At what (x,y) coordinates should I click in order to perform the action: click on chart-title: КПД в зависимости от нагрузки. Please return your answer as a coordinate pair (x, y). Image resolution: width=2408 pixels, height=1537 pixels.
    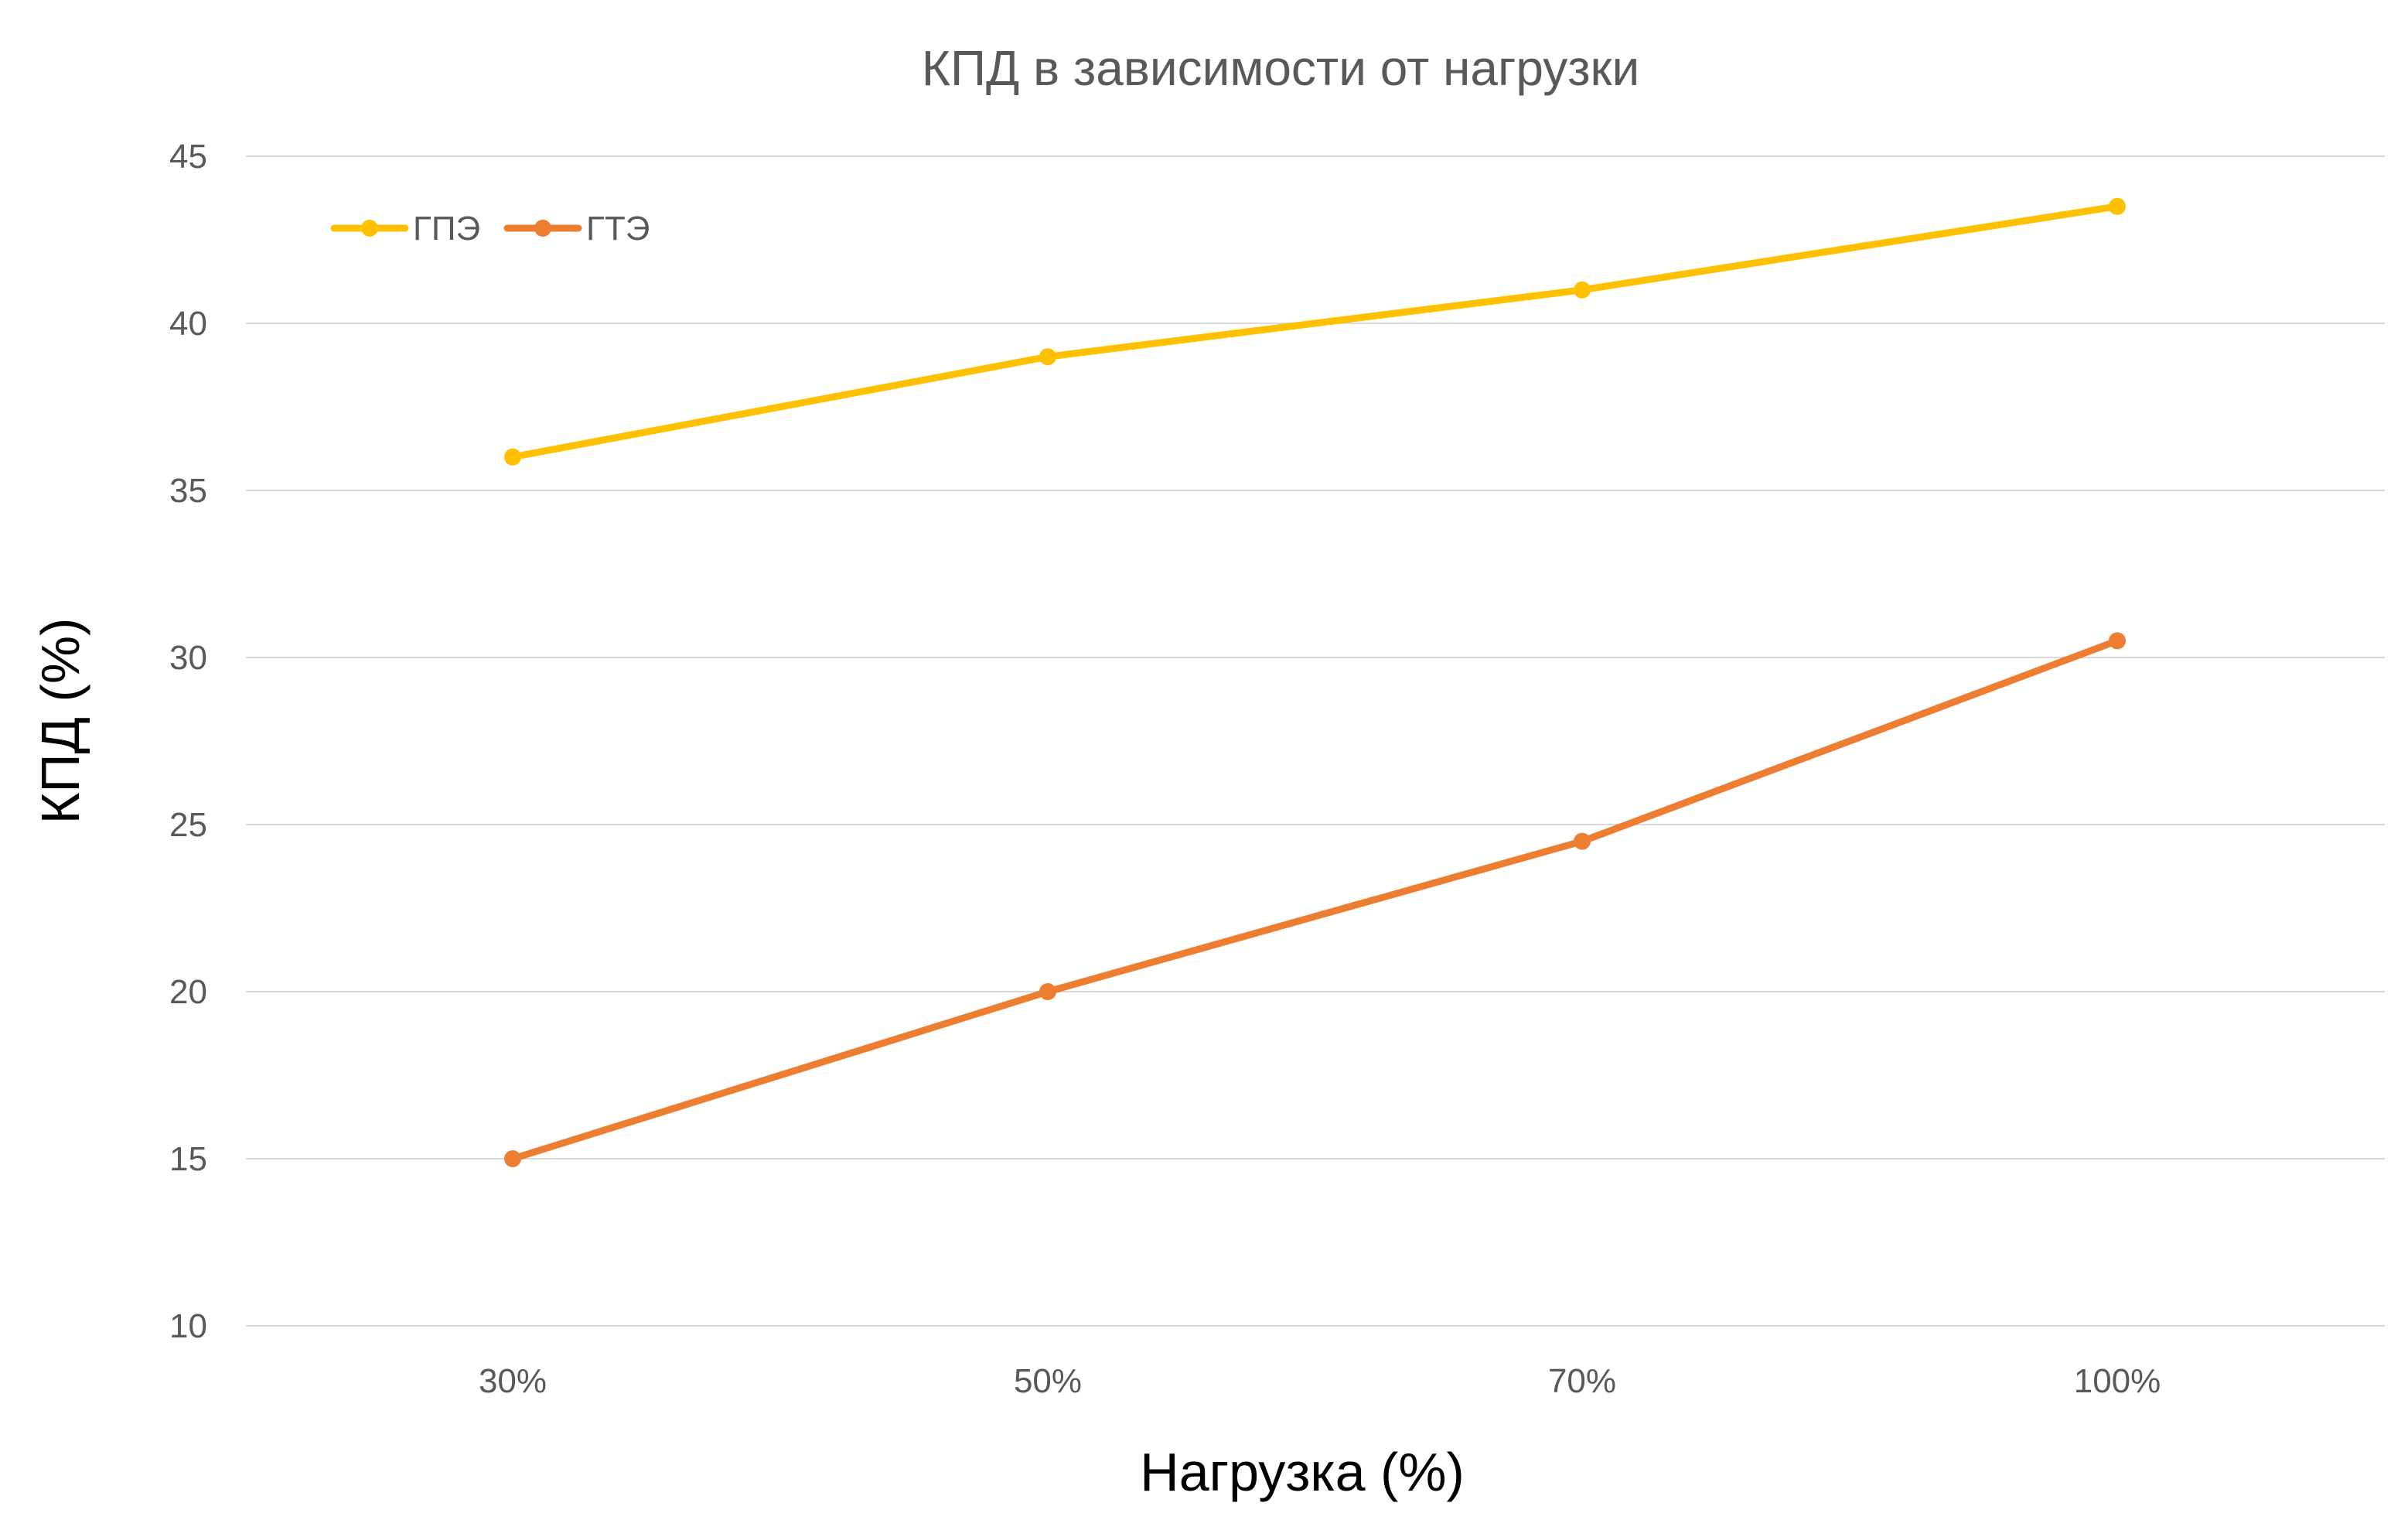
    Looking at the image, I should click on (1281, 68).